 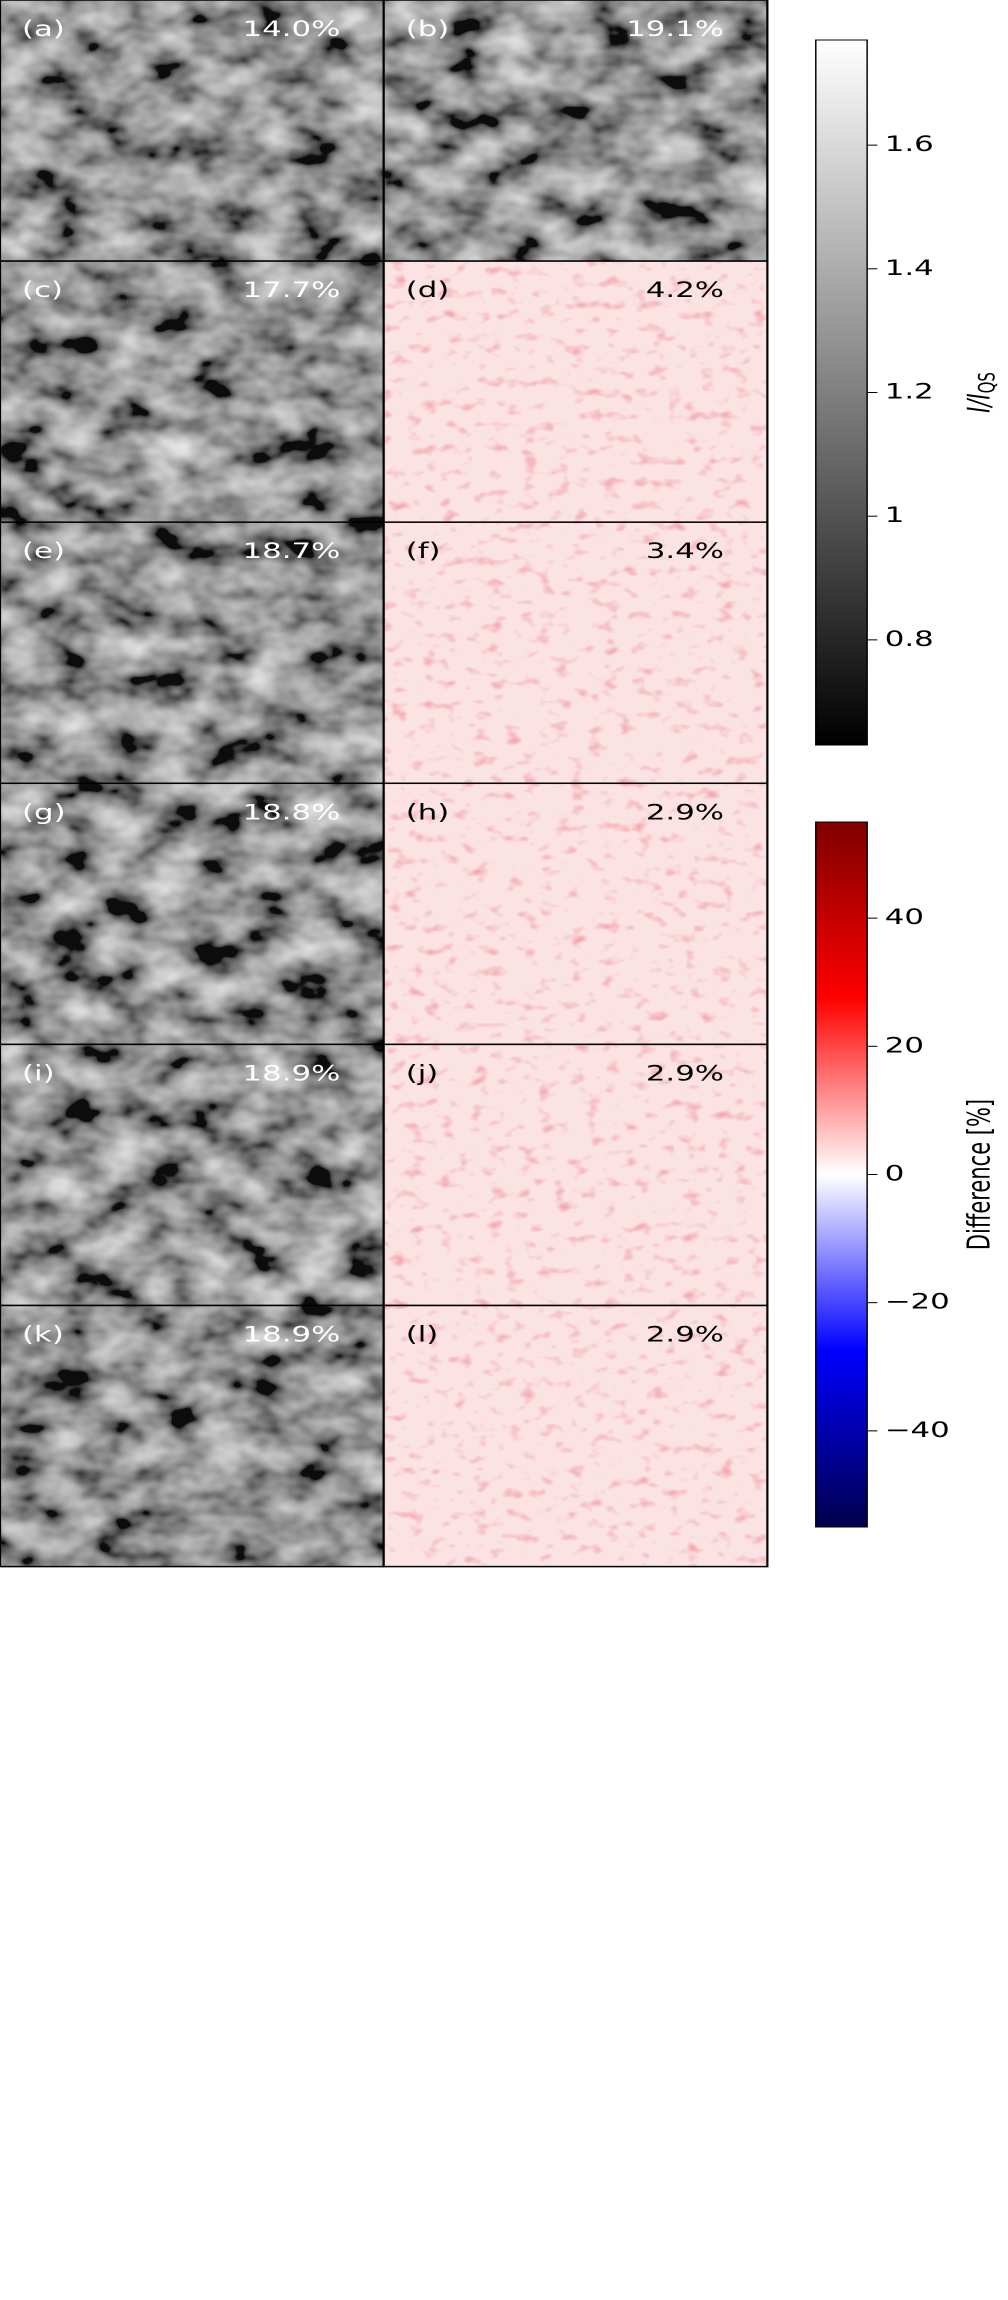 What do you see at coordinates (428, 813) in the screenshot?
I see `panel-label: (h)` at bounding box center [428, 813].